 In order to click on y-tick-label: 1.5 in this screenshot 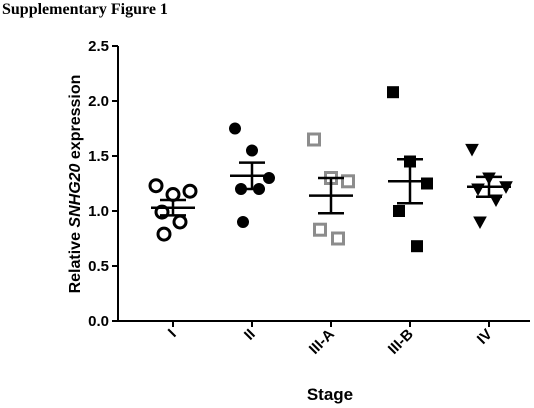, I will do `click(98, 156)`.